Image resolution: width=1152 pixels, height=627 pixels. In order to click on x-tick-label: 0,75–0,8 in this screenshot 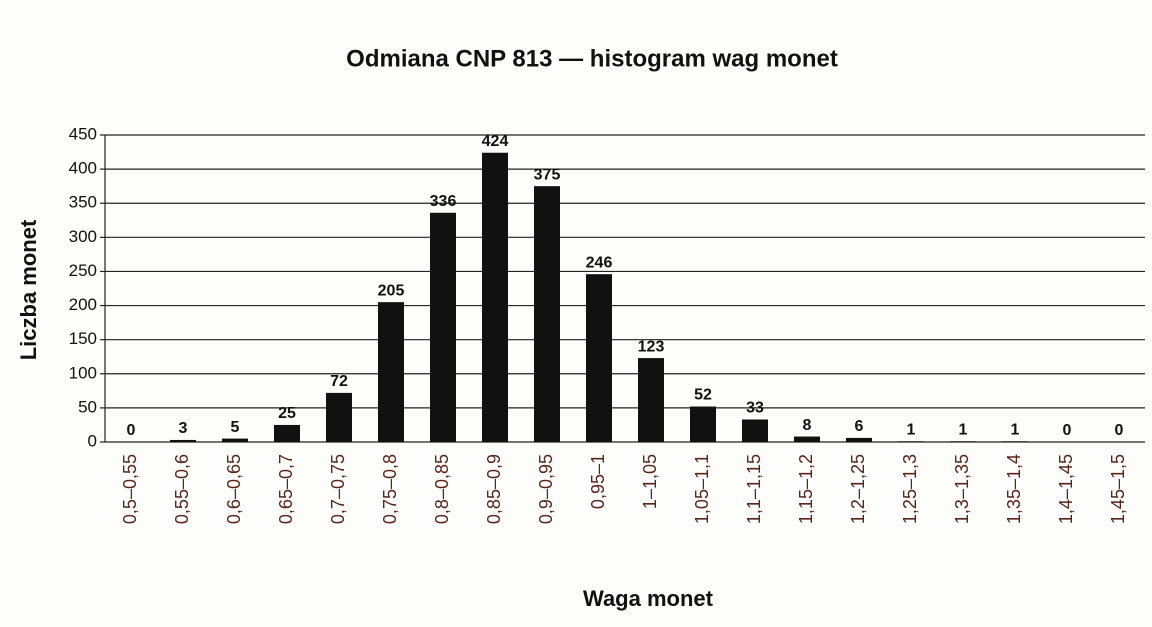, I will do `click(390, 489)`.